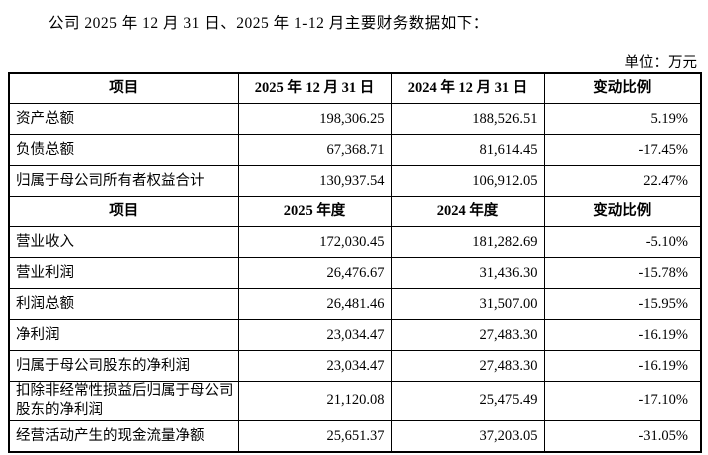 The width and height of the screenshot is (708, 455). Describe the element at coordinates (314, 304) in the screenshot. I see `value-2025: 26,481.46` at that location.